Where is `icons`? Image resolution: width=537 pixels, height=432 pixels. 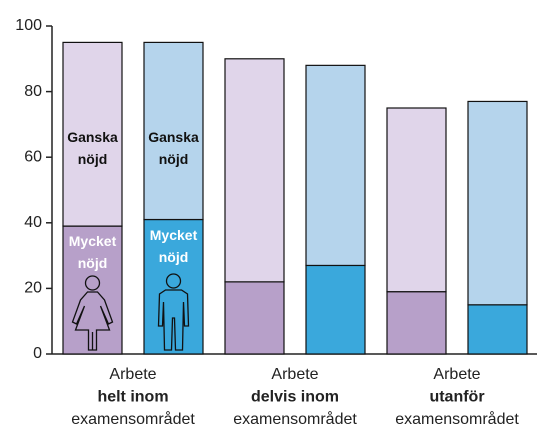
icons is located at coordinates (130, 312).